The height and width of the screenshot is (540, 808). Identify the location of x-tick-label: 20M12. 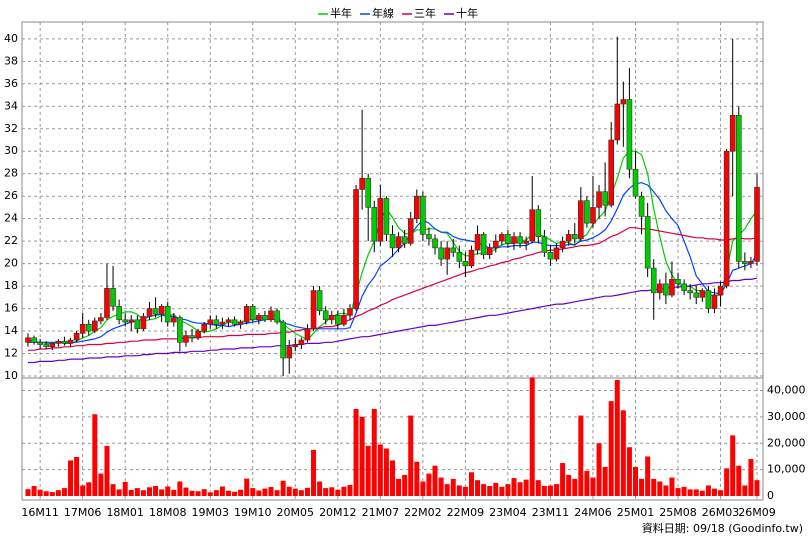
(338, 512).